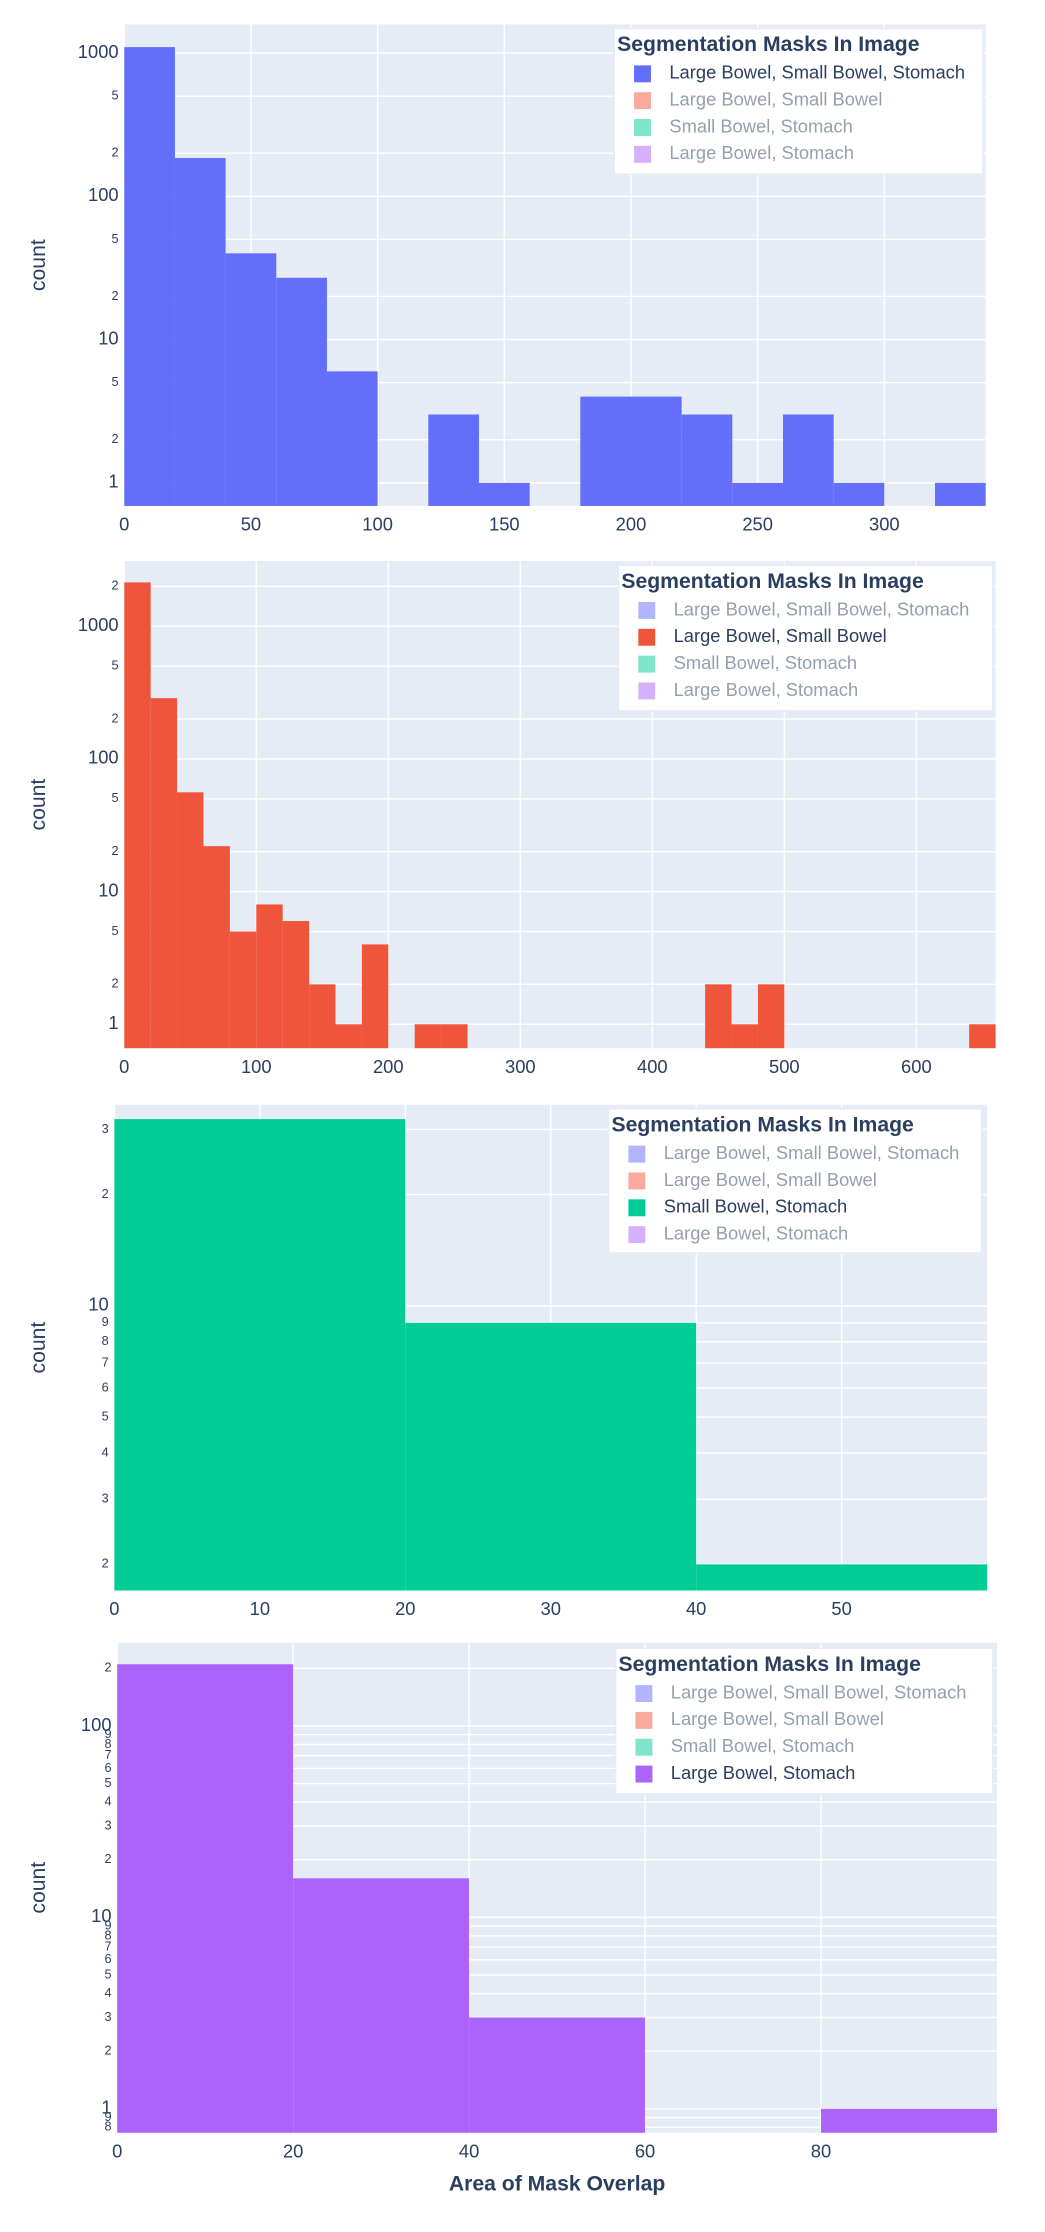 This screenshot has width=1045, height=2232. I want to click on x-tick-label: 600, so click(916, 1066).